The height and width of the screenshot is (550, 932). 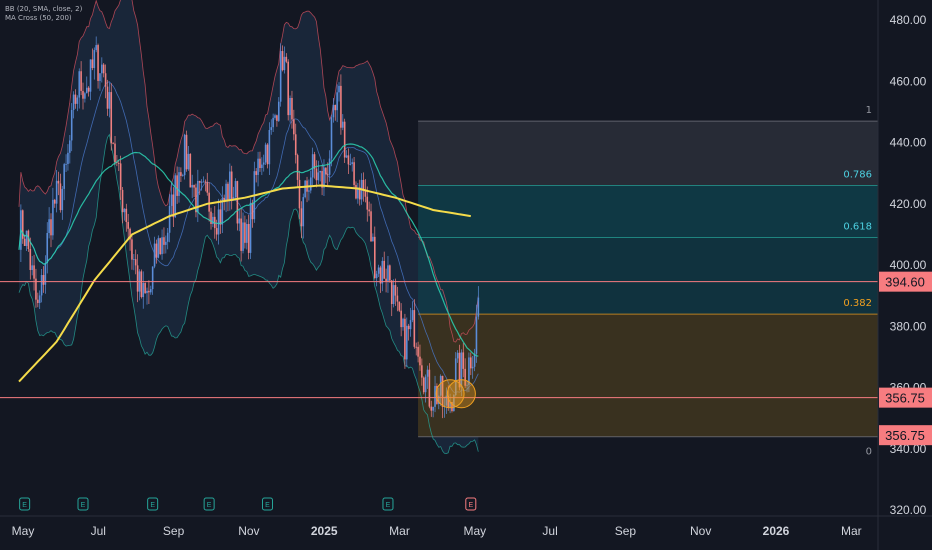 What do you see at coordinates (908, 143) in the screenshot?
I see `y-tick-label: 440.00` at bounding box center [908, 143].